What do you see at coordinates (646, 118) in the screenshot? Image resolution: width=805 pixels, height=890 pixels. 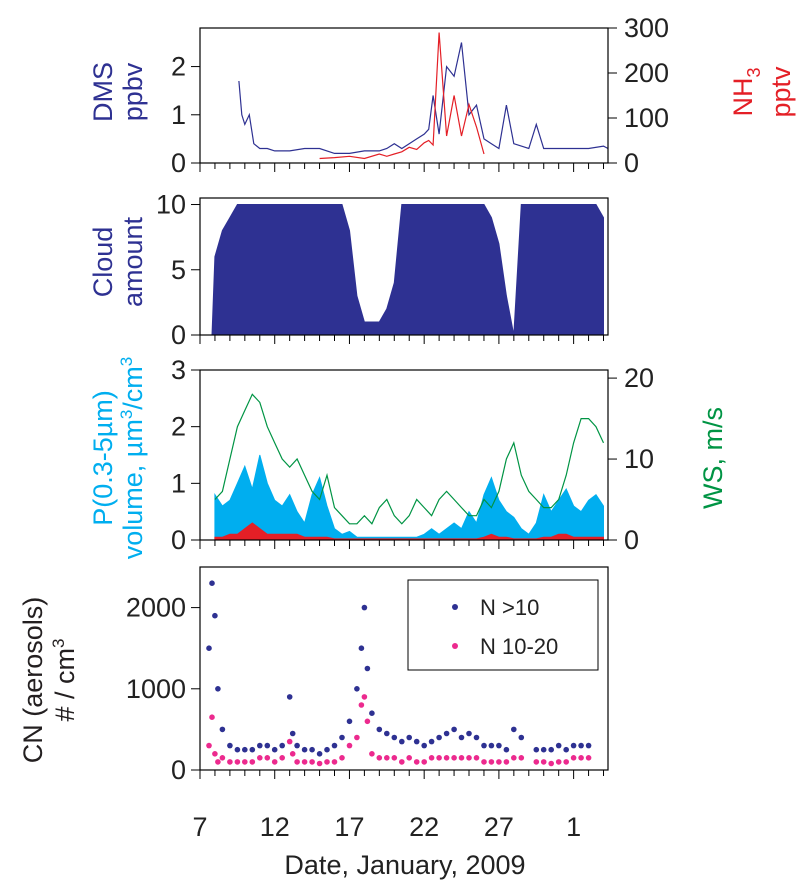 I see `panel1-ytick-right-label: 100` at bounding box center [646, 118].